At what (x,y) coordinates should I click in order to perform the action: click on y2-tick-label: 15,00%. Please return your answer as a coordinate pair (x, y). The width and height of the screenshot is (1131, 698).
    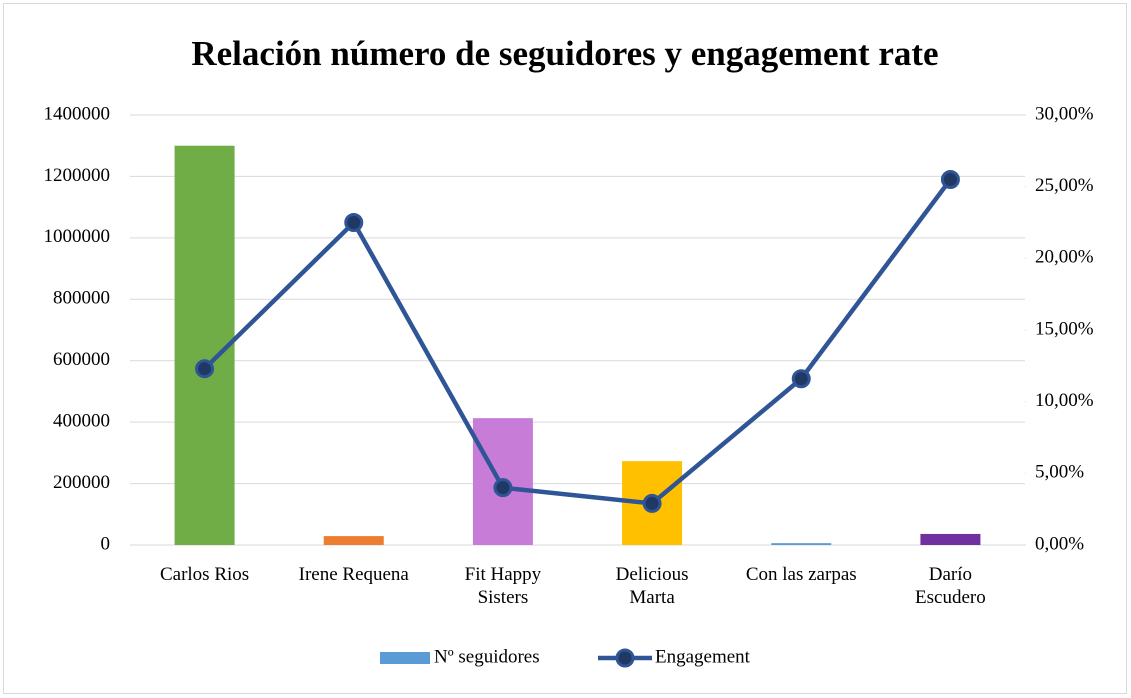
    Looking at the image, I should click on (1064, 328).